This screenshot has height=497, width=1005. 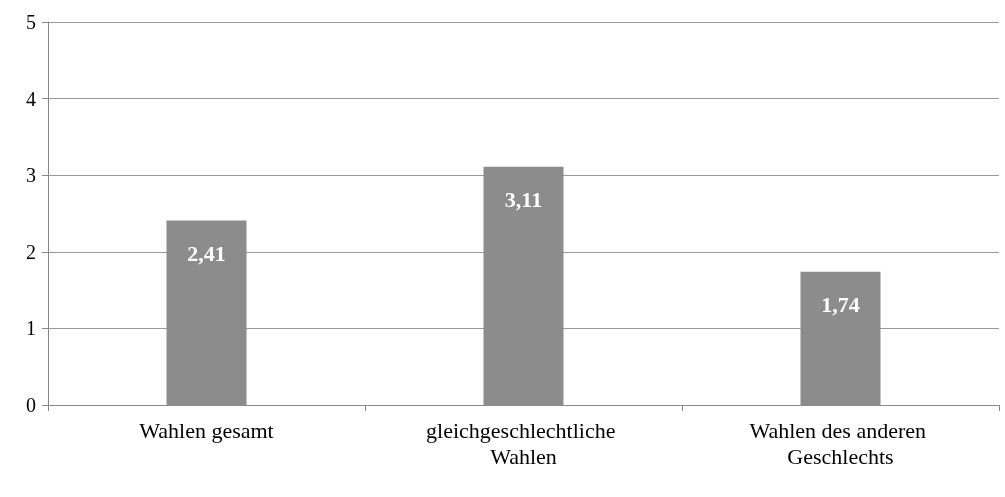 I want to click on data-label: 1,74, so click(x=840, y=305).